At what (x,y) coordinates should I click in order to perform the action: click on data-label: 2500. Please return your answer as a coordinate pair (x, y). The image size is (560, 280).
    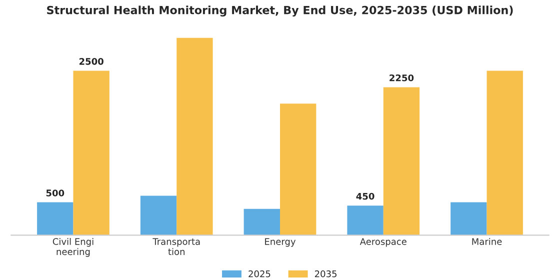
    Looking at the image, I should click on (91, 61).